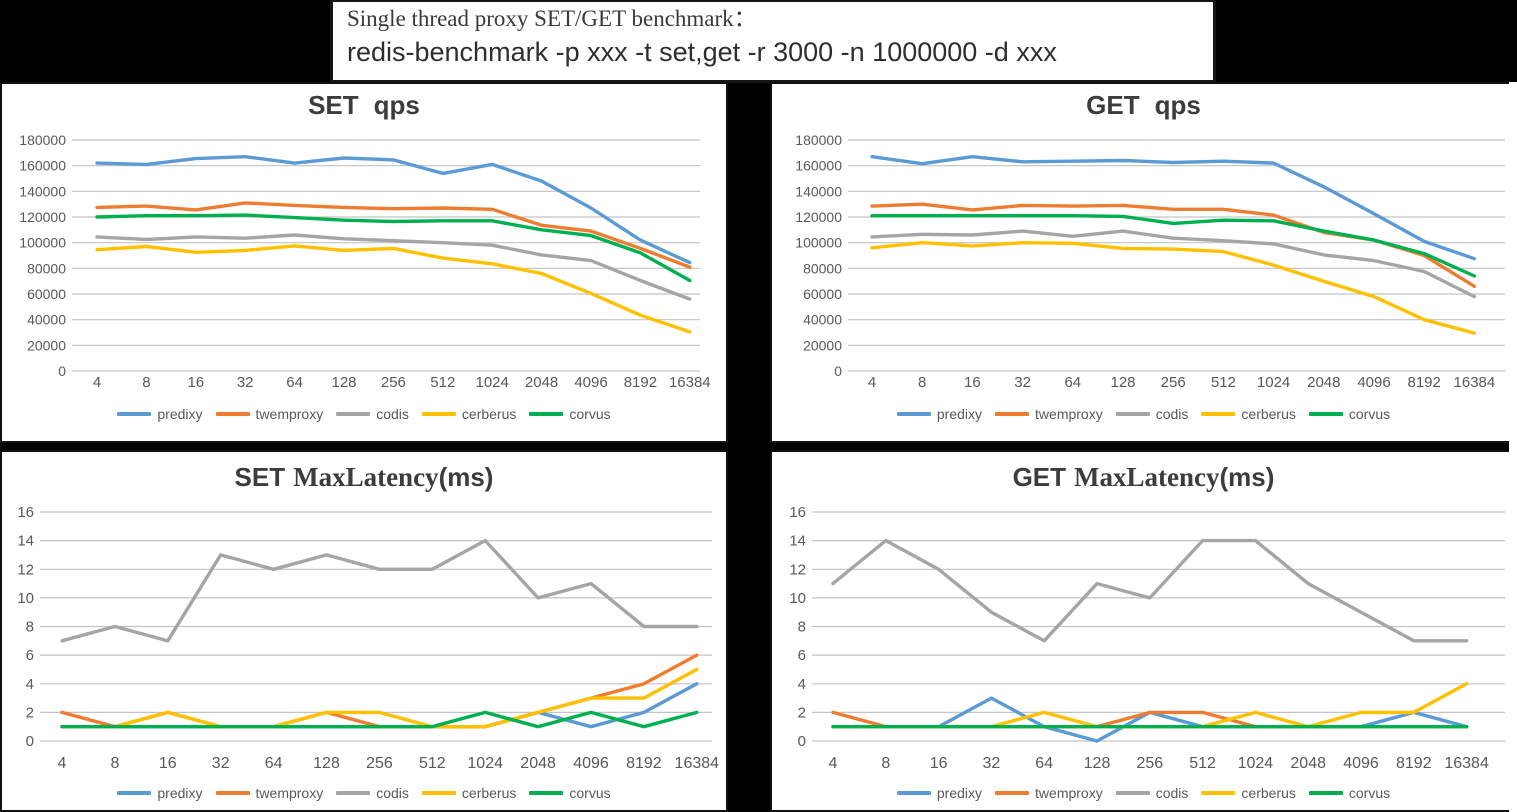 The width and height of the screenshot is (1517, 812). What do you see at coordinates (379, 719) in the screenshot?
I see `set_latency-corvus-line` at bounding box center [379, 719].